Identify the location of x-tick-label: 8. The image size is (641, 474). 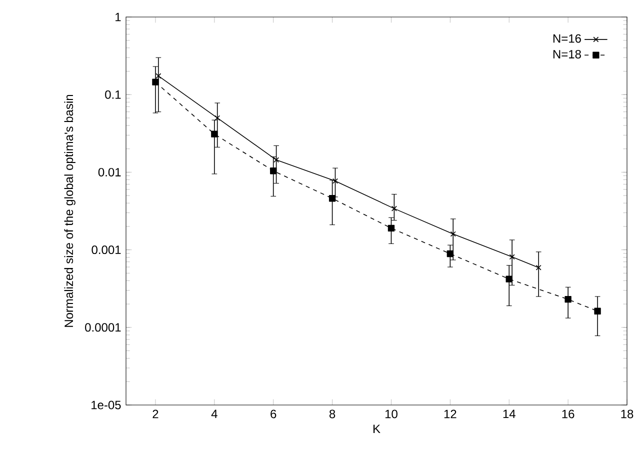
(332, 414).